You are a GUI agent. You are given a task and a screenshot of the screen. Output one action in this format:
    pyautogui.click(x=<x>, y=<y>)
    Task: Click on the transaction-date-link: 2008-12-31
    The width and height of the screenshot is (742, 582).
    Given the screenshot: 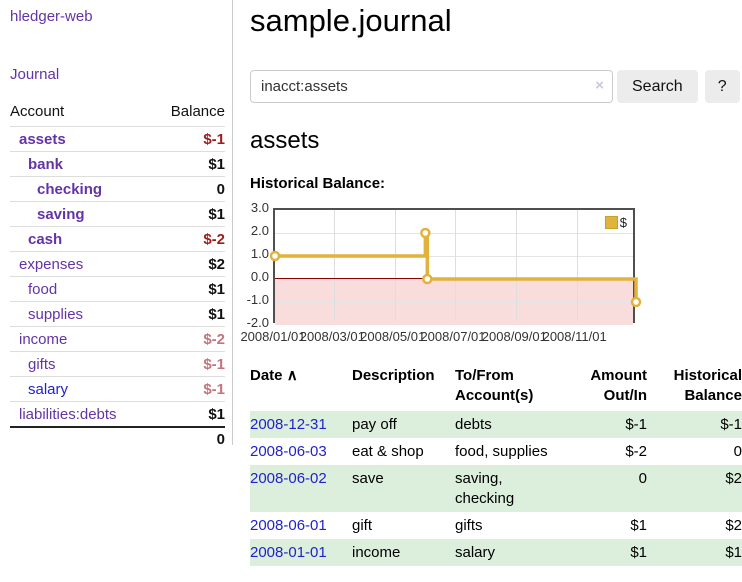 What is the action you would take?
    pyautogui.click(x=288, y=424)
    